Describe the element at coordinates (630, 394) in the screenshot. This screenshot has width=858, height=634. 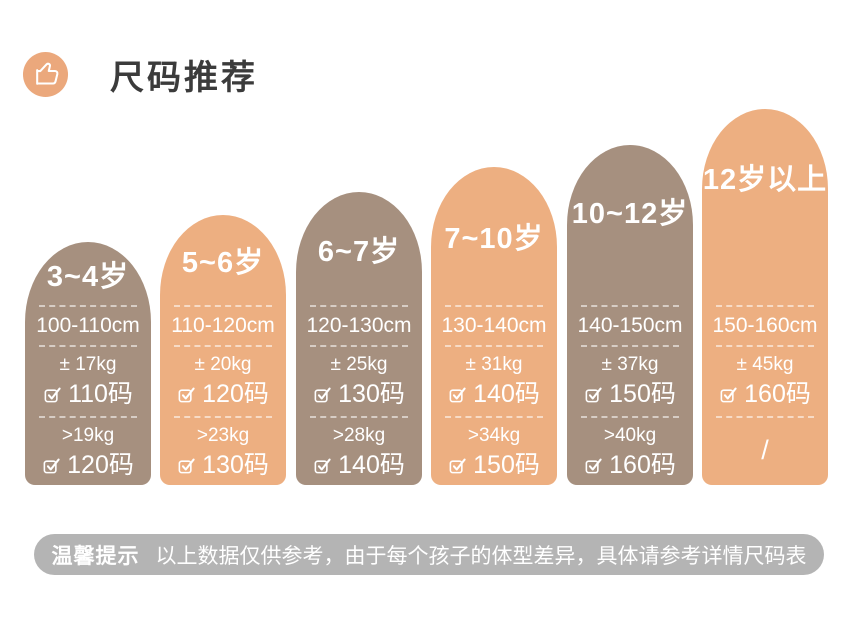
I see `size-primary: 150码` at that location.